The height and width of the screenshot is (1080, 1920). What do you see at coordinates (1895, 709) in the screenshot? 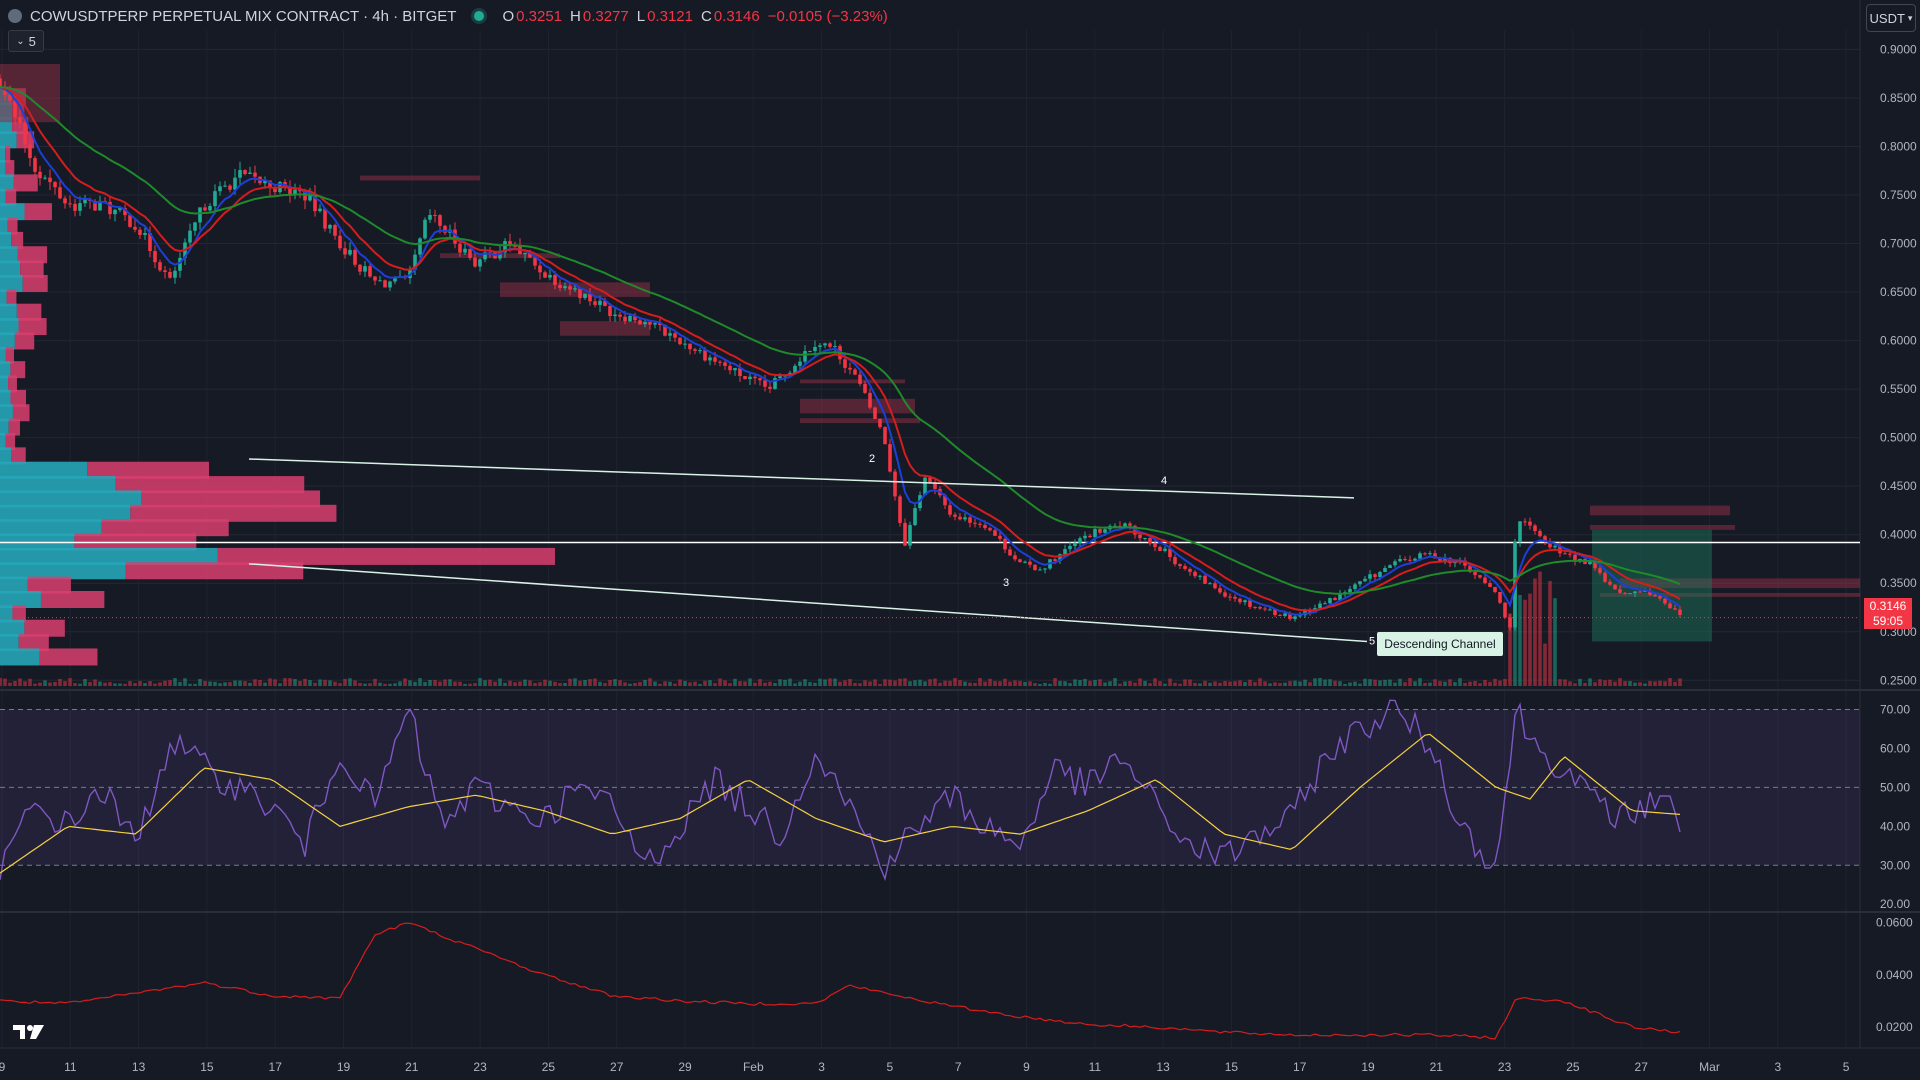
I see `rsi-tick-label: 70.00` at bounding box center [1895, 709].